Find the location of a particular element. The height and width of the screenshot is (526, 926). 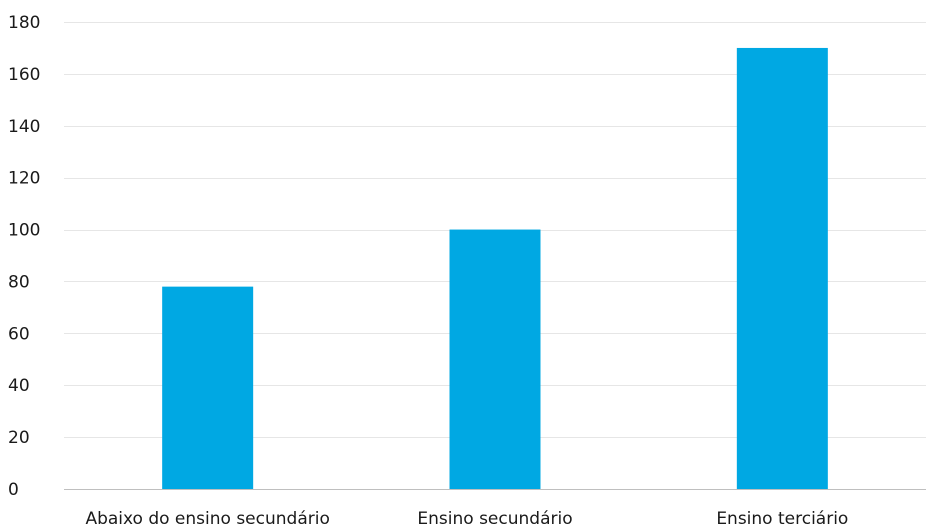

y-tick-label: 60 is located at coordinates (19, 334).